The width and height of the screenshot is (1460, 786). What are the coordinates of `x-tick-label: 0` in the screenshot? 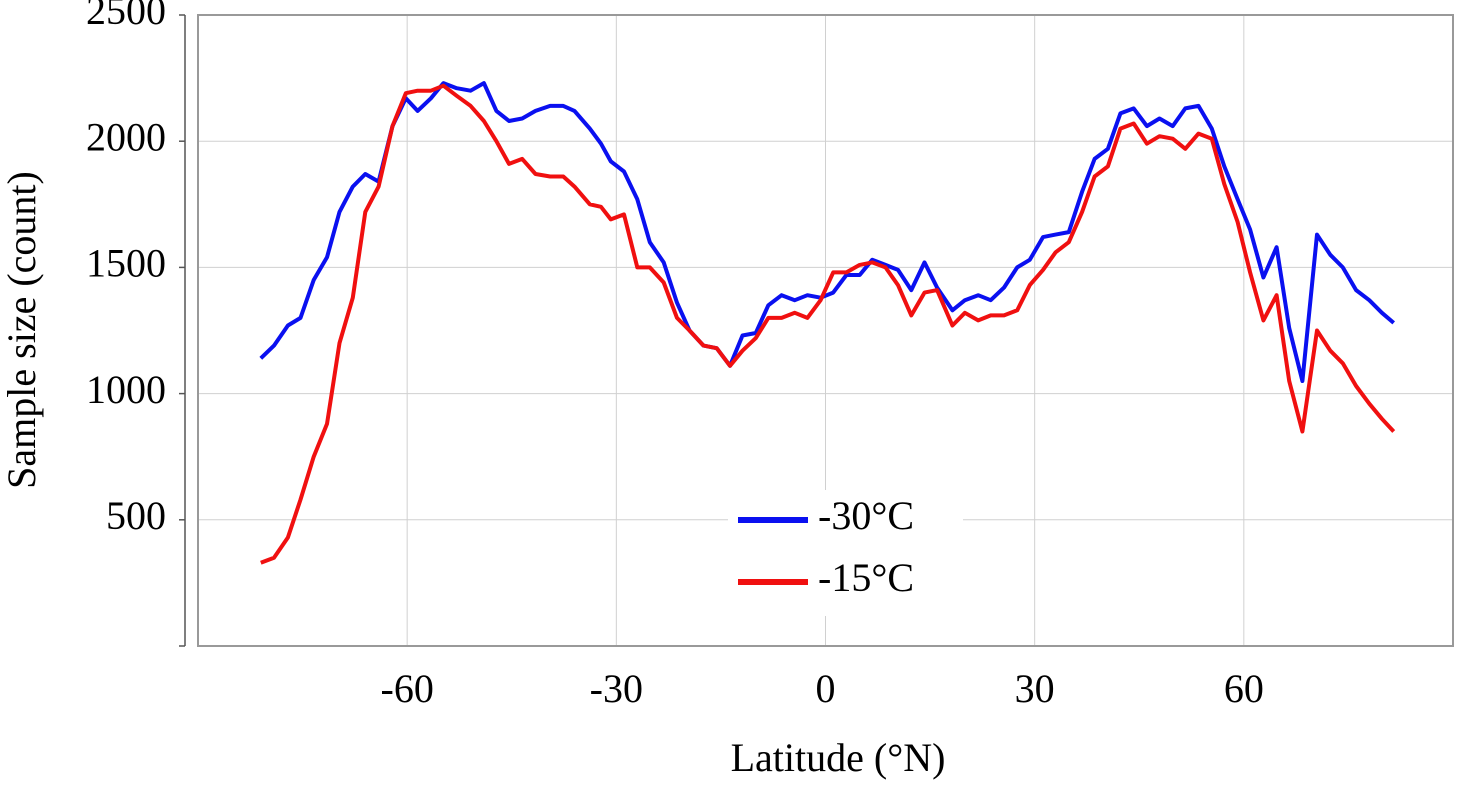 It's located at (826, 688).